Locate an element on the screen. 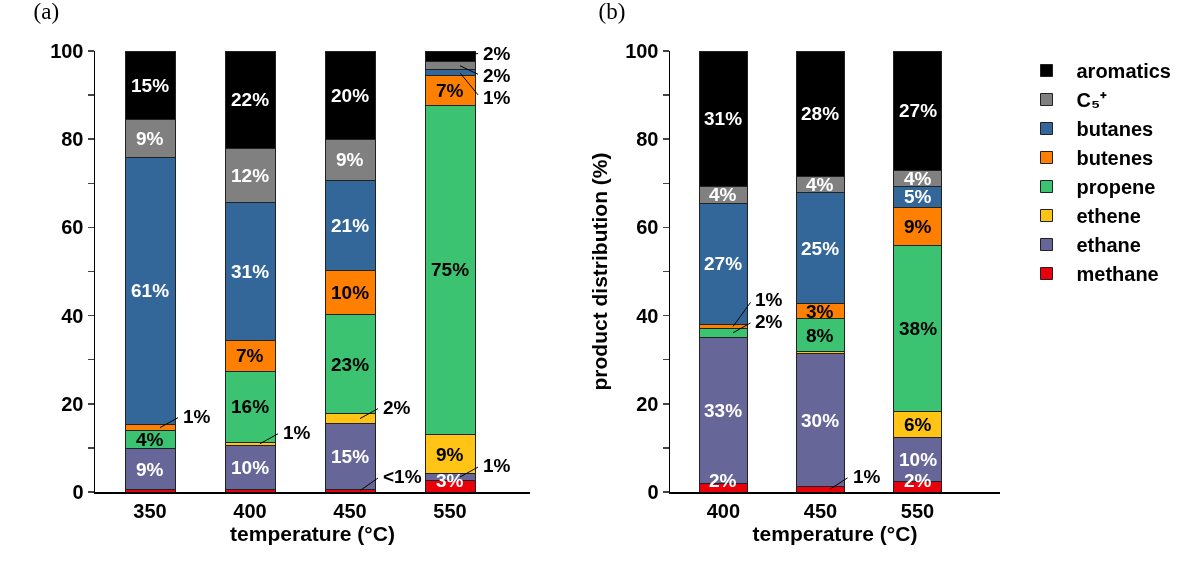  data-label: 12% is located at coordinates (250, 175).